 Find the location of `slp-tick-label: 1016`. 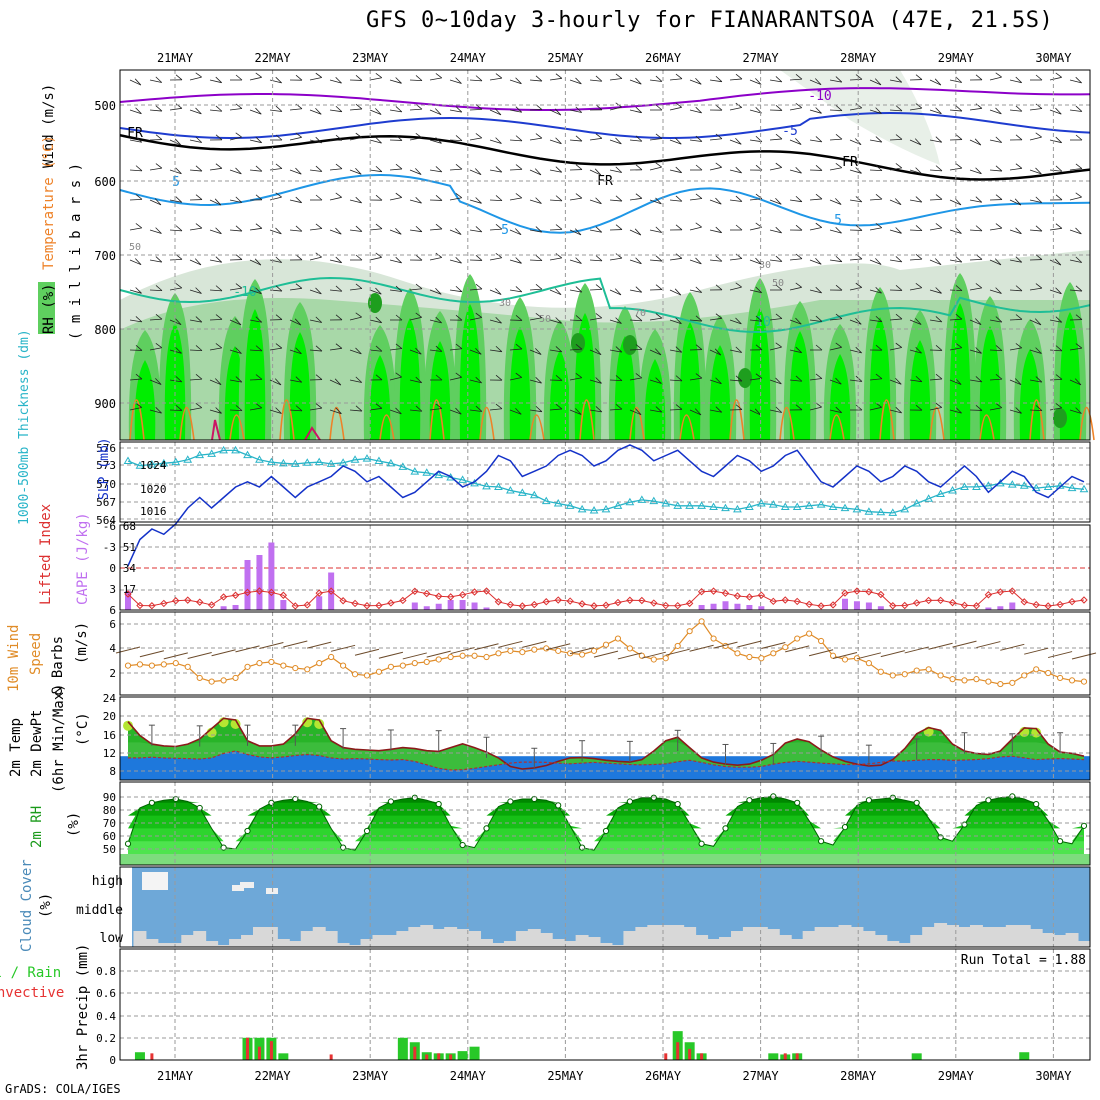

slp-tick-label: 1016 is located at coordinates (153, 511).